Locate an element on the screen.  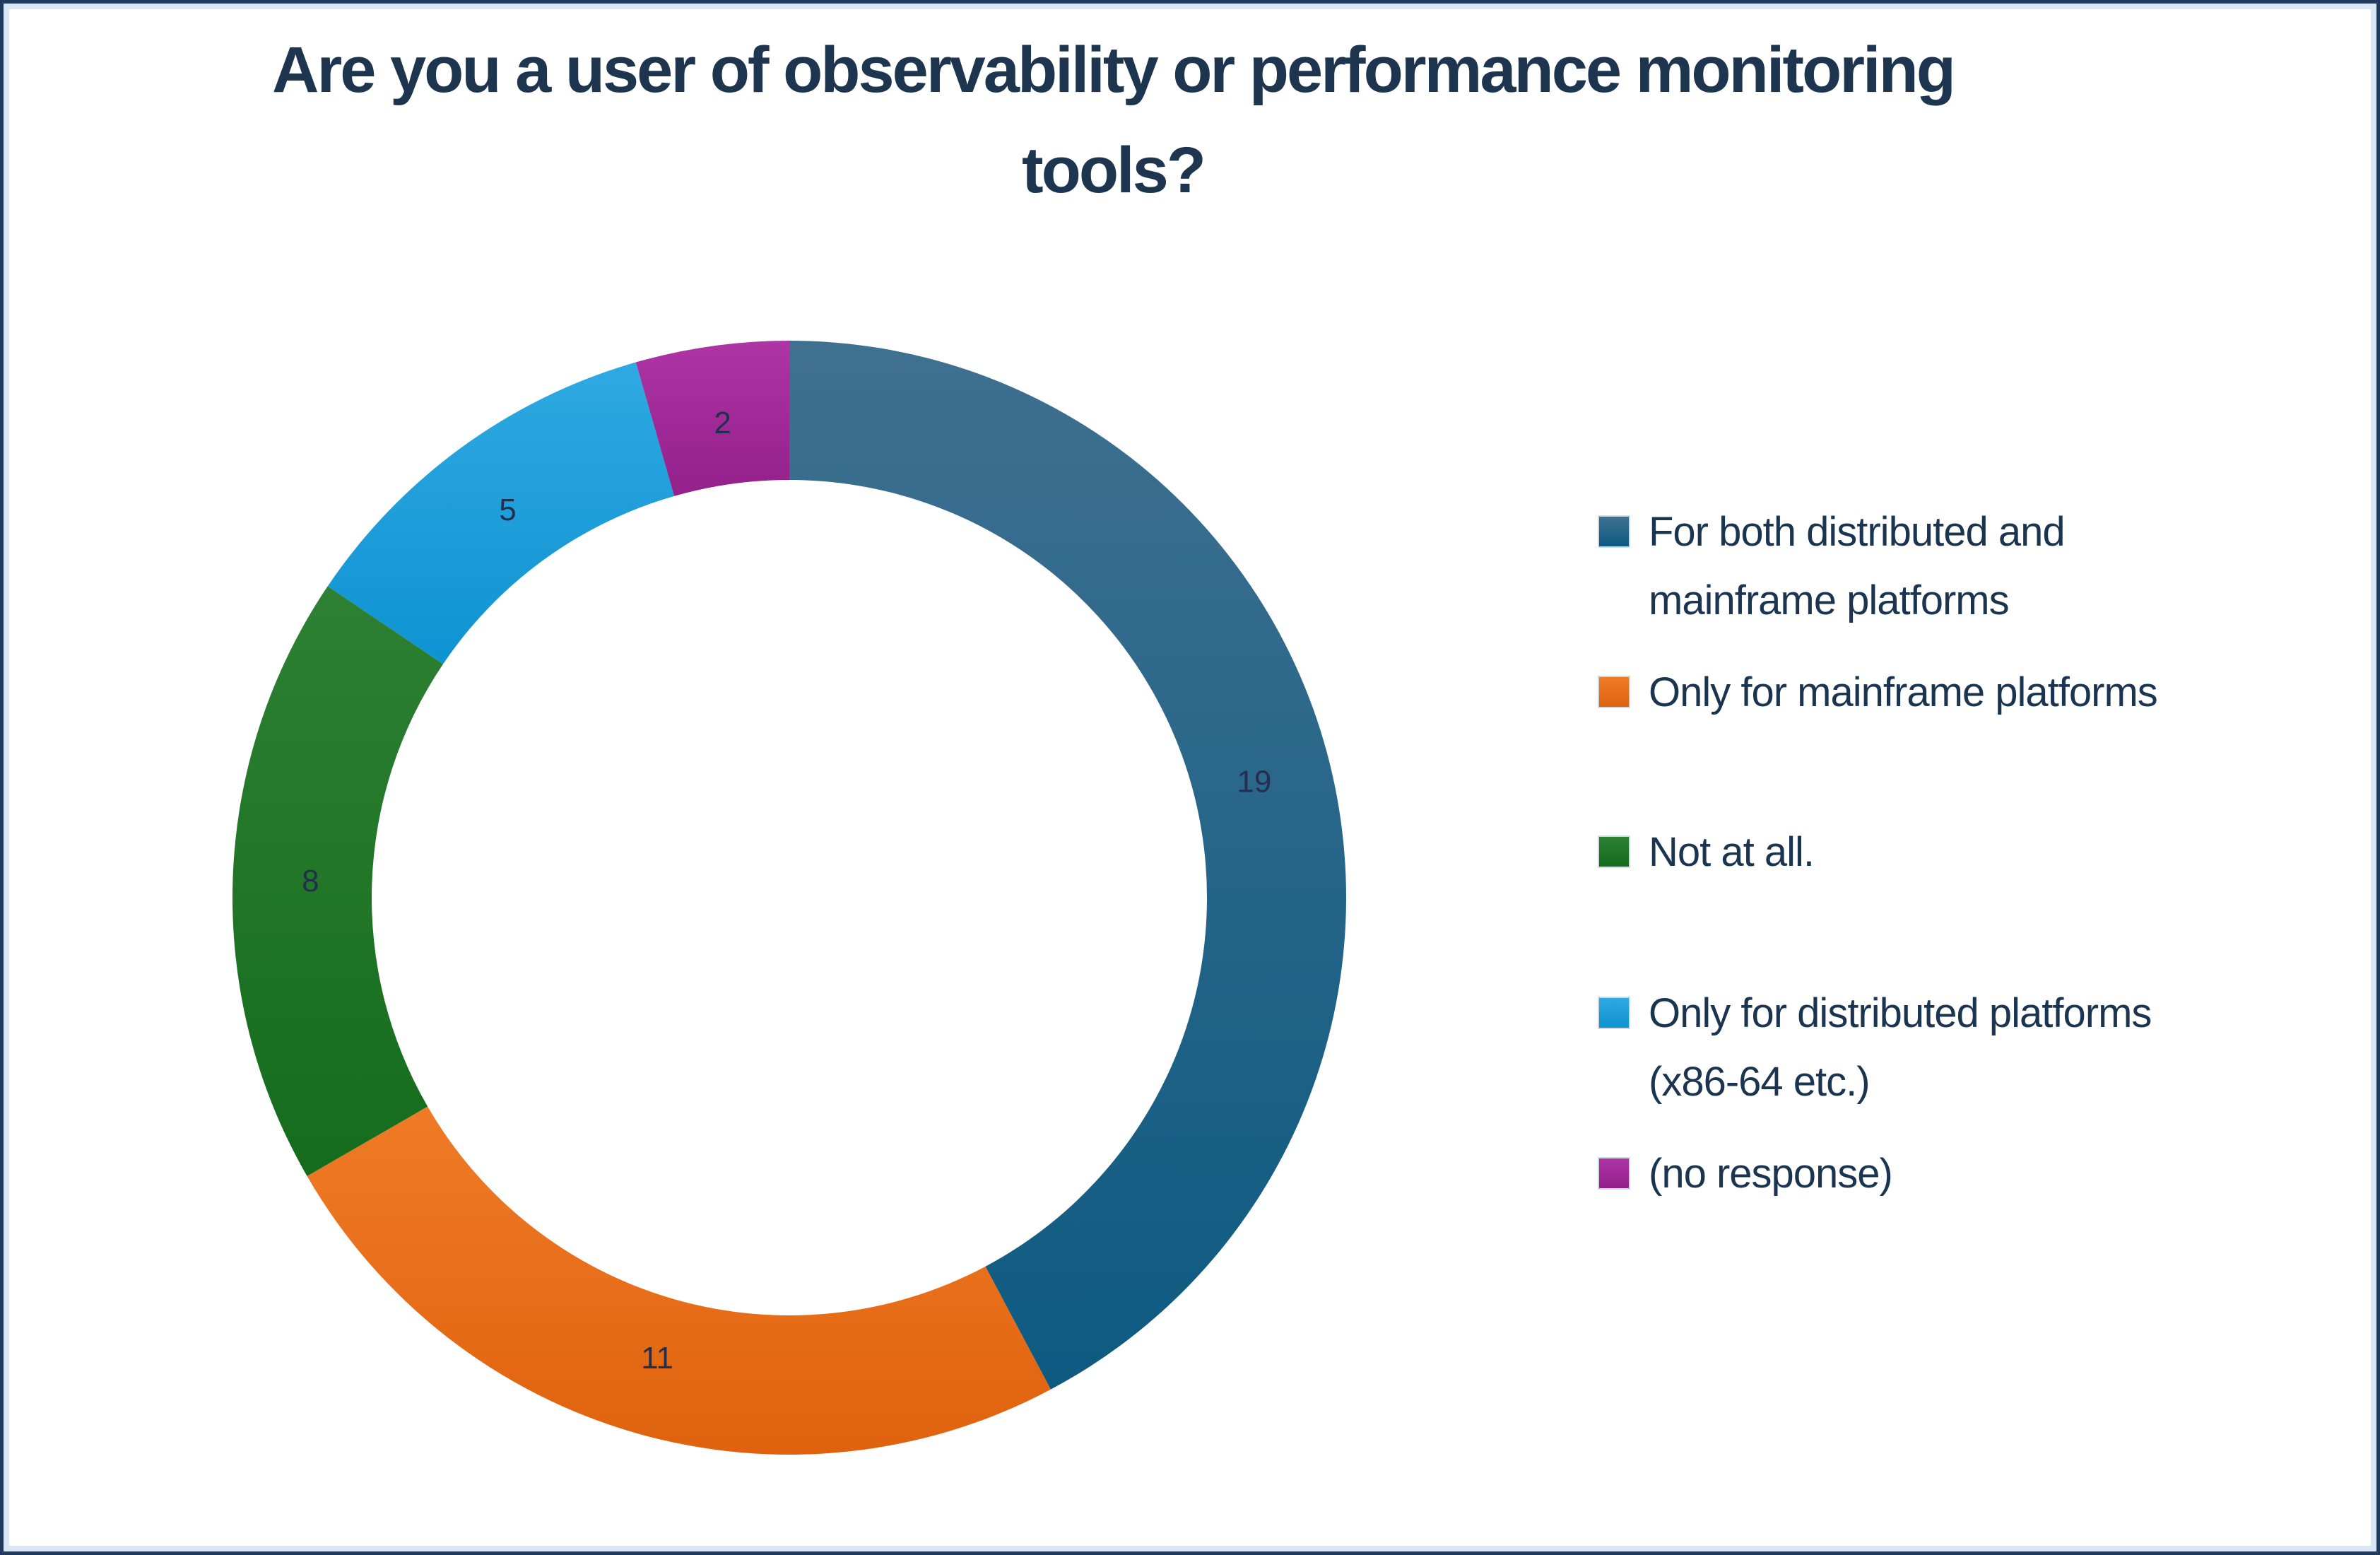
legend-label-4: (no response) is located at coordinates (1771, 1173).